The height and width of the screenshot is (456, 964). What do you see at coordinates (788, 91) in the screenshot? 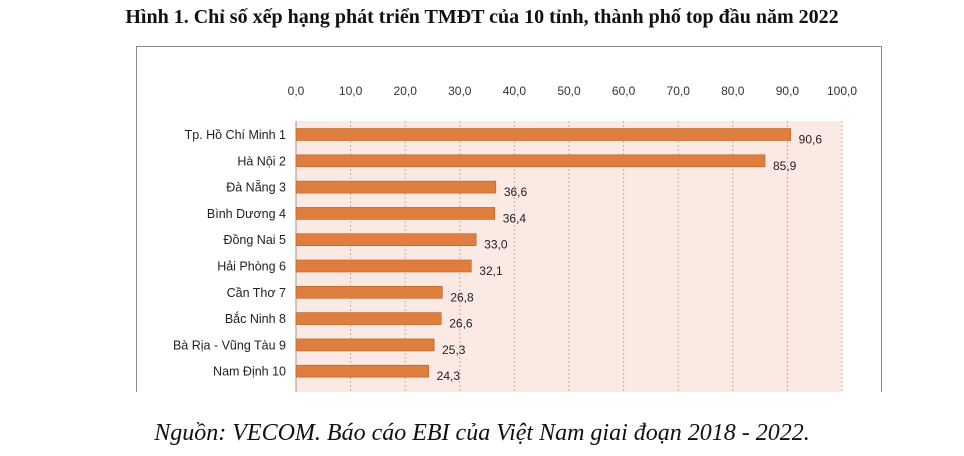
I see `x-tick-label: 90,0` at bounding box center [788, 91].